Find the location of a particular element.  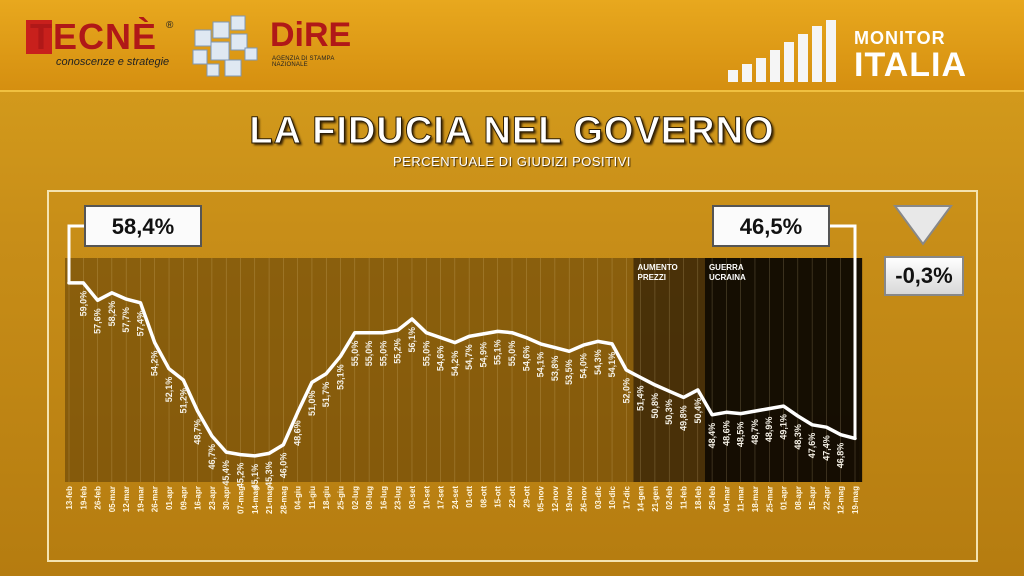

x-tick-label: 03-dic is located at coordinates (598, 497).